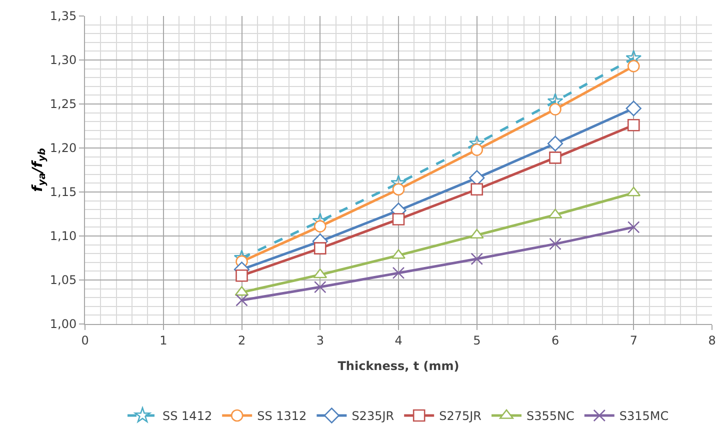 Image resolution: width=722 pixels, height=440 pixels. Describe the element at coordinates (712, 340) in the screenshot. I see `x-tick-label: 8` at that location.